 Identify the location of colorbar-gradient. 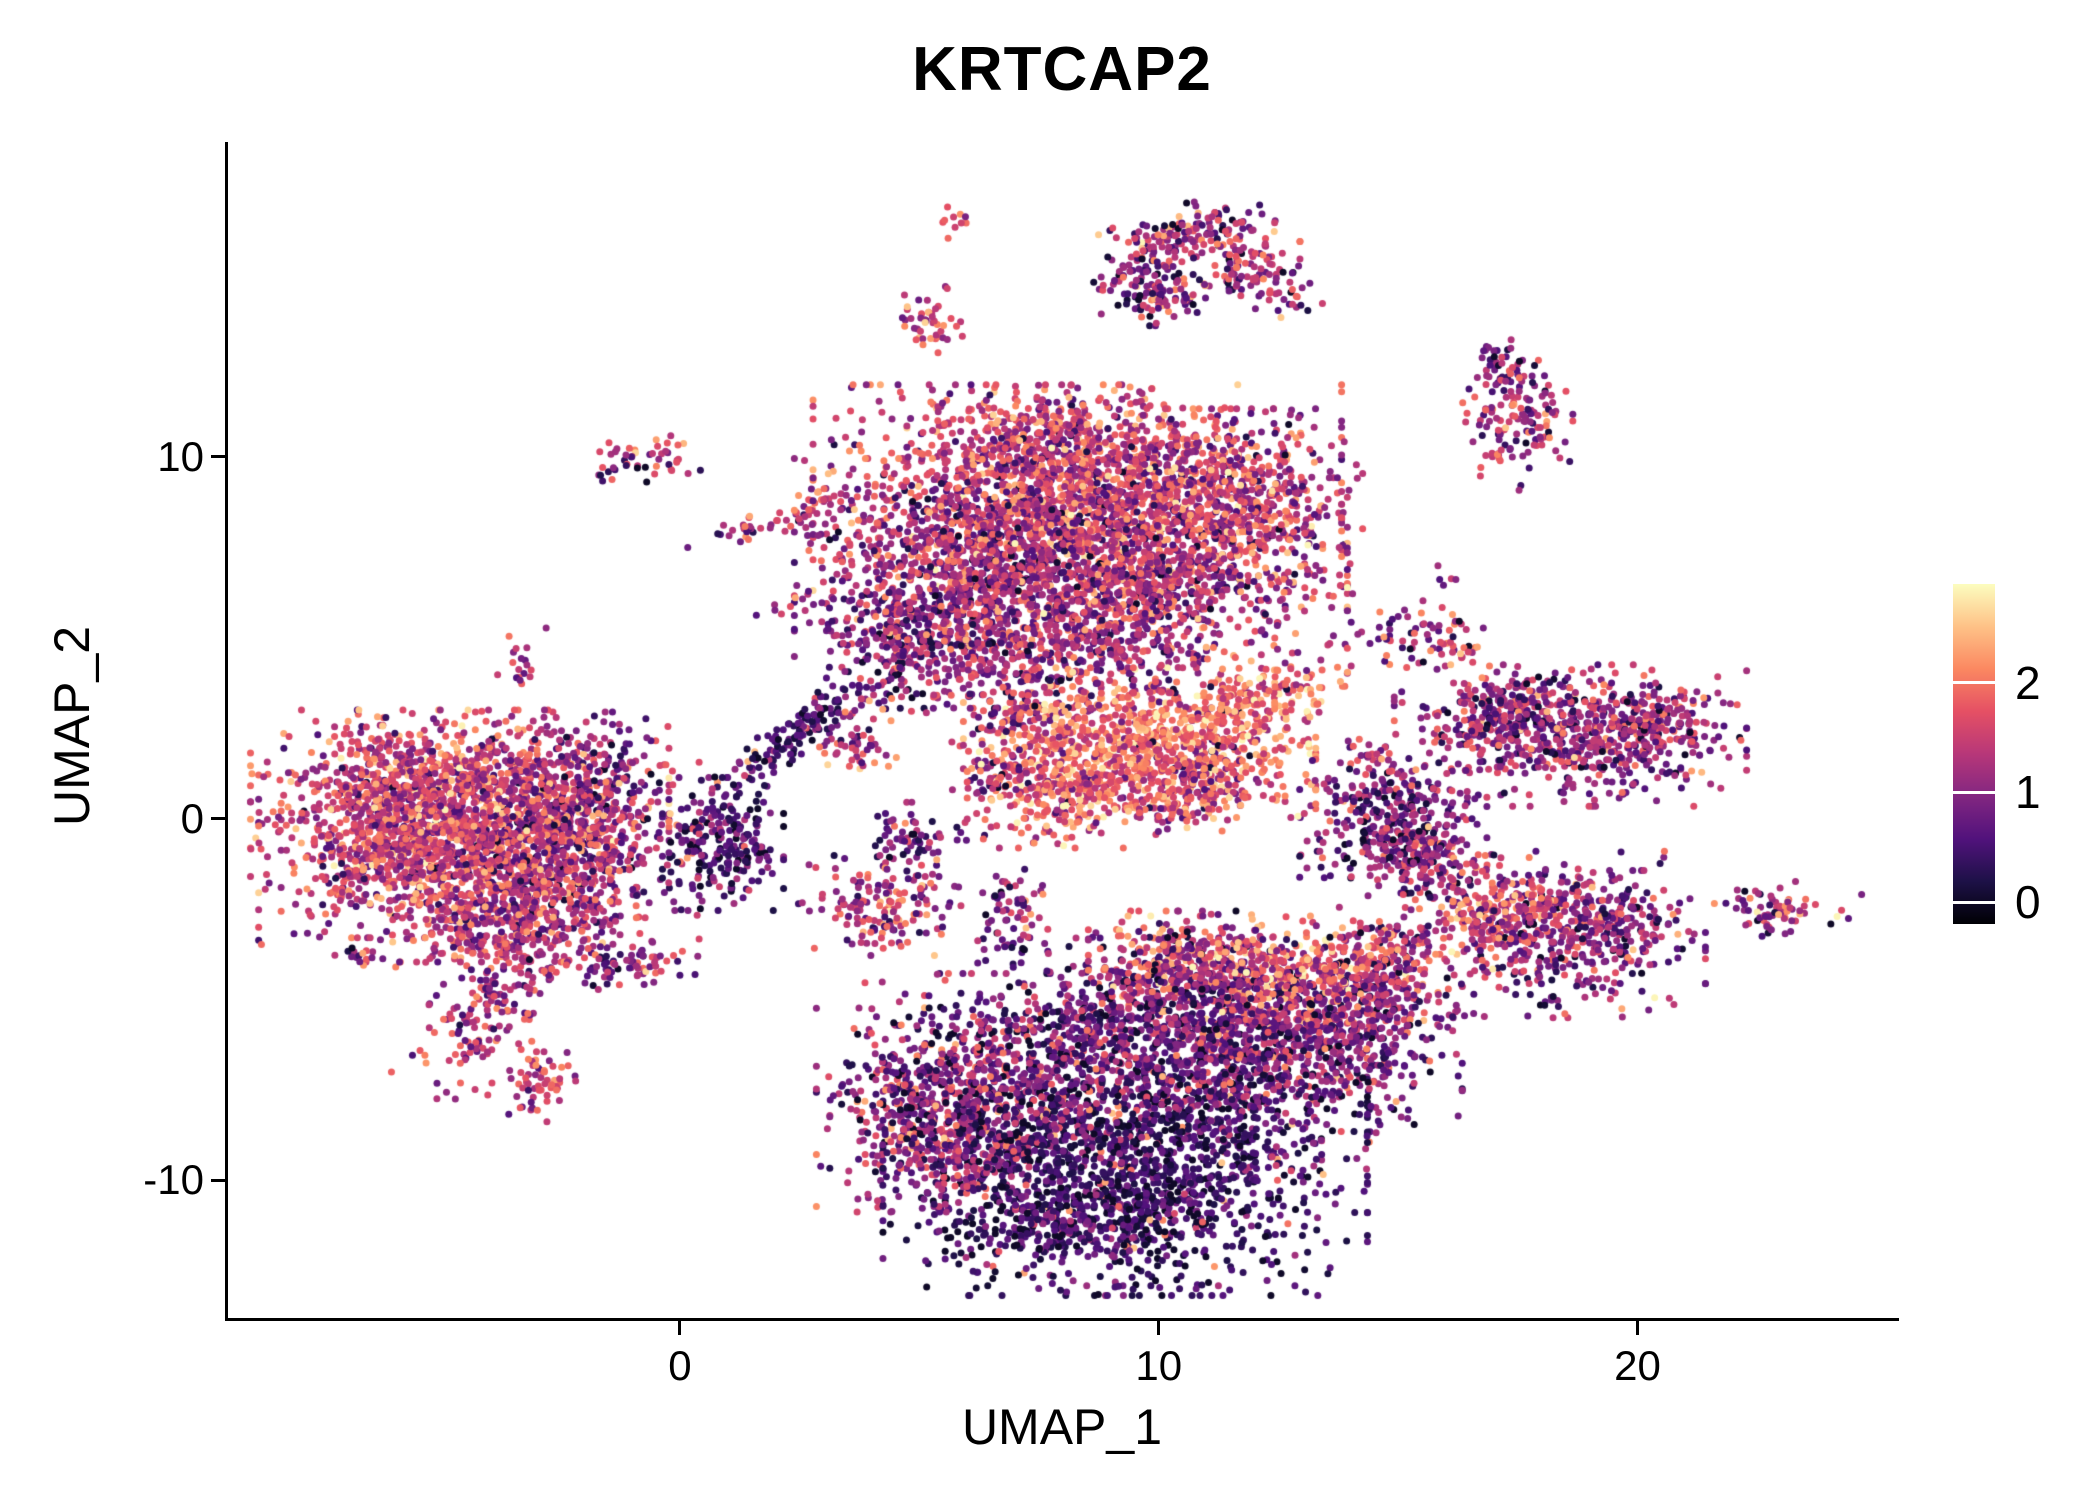
(1974, 754).